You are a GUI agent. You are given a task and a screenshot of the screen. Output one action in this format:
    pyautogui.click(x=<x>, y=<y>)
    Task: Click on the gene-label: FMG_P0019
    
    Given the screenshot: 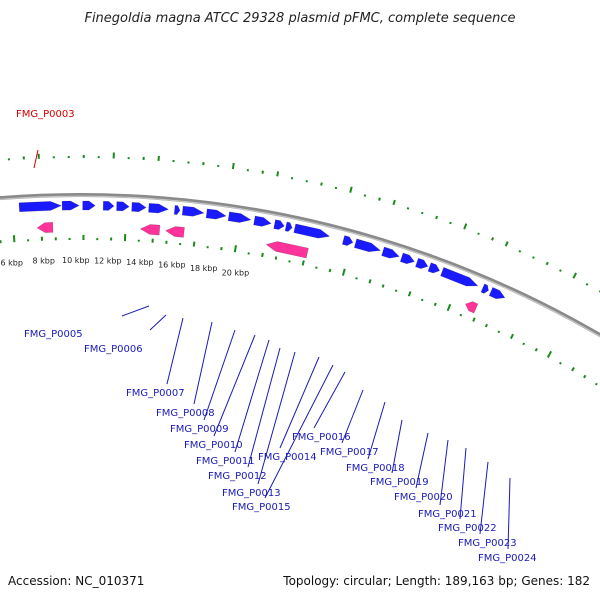 What is the action you would take?
    pyautogui.click(x=399, y=482)
    